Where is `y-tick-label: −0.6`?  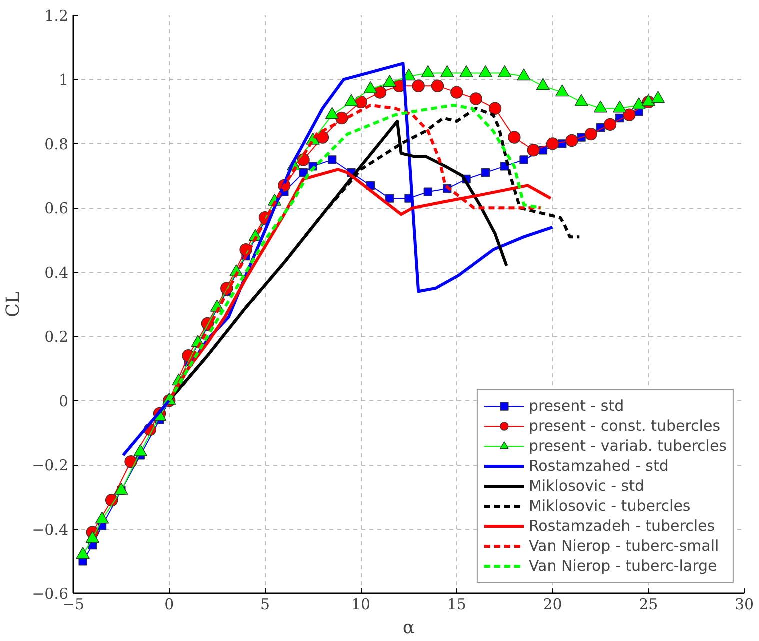 y-tick-label: −0.6 is located at coordinates (50, 594).